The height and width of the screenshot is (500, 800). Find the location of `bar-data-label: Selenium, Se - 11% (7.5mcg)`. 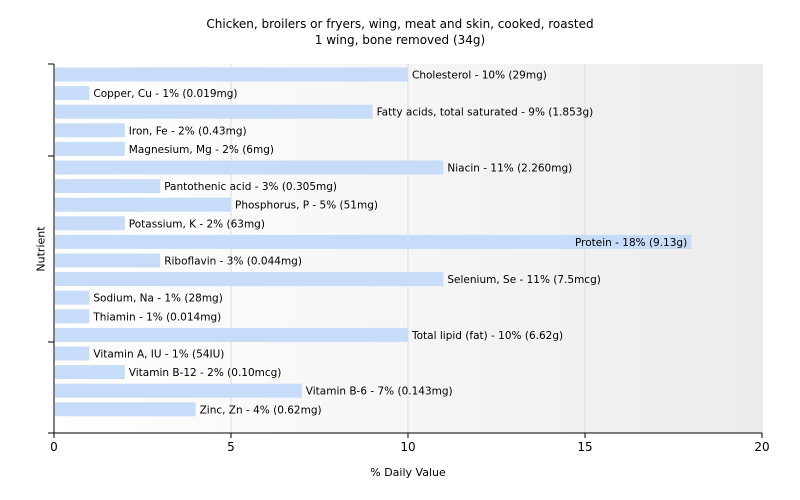

bar-data-label: Selenium, Se - 11% (7.5mcg) is located at coordinates (523, 280).